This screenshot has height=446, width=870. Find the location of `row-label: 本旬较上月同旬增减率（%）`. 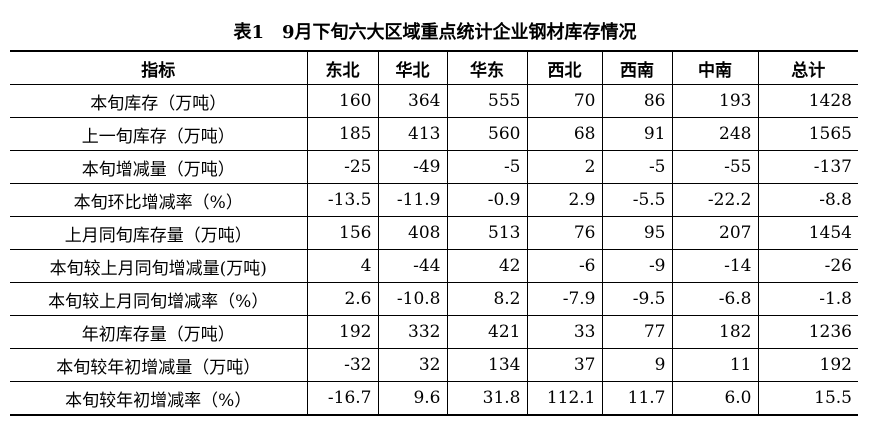

row-label: 本旬较上月同旬增减率（%） is located at coordinates (158, 299).